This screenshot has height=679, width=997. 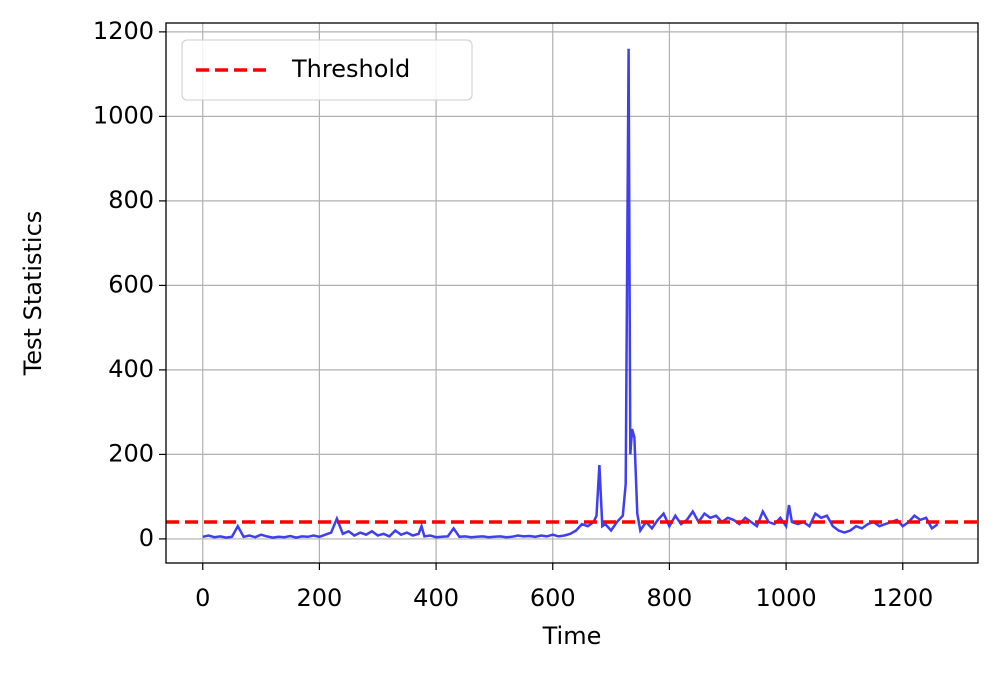 I want to click on y-tick-label: 800, so click(x=131, y=200).